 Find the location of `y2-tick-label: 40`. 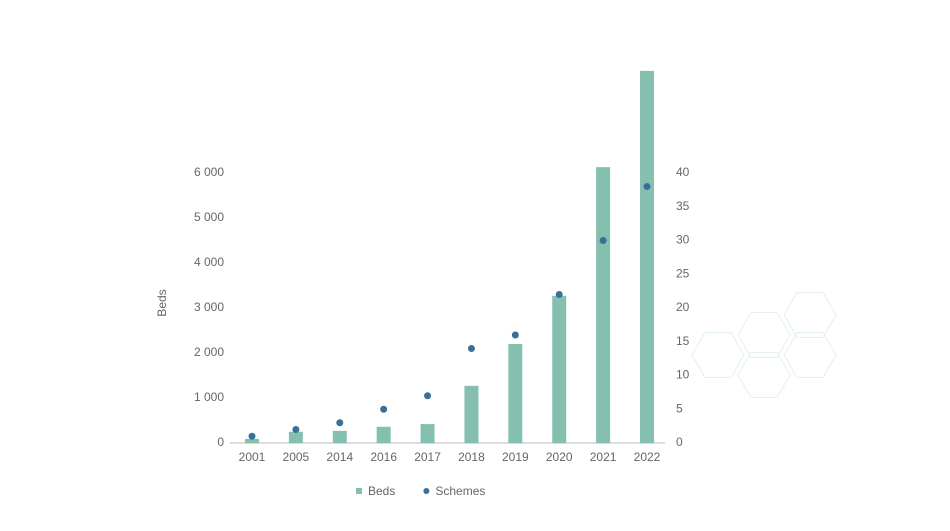

y2-tick-label: 40 is located at coordinates (683, 172).